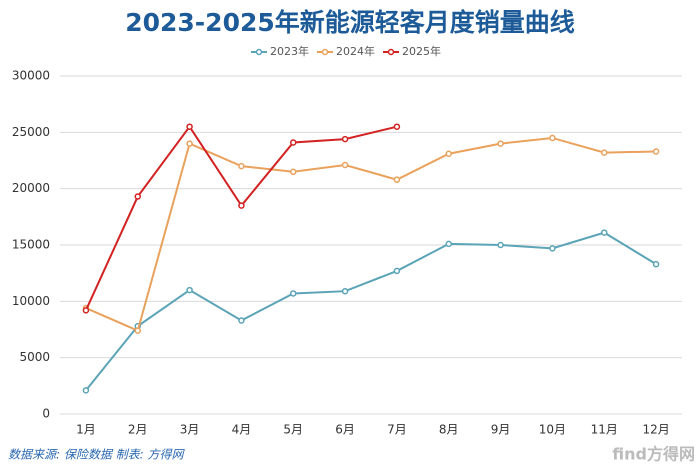 The height and width of the screenshot is (465, 700). What do you see at coordinates (449, 430) in the screenshot?
I see `x-tick-label: 8月` at bounding box center [449, 430].